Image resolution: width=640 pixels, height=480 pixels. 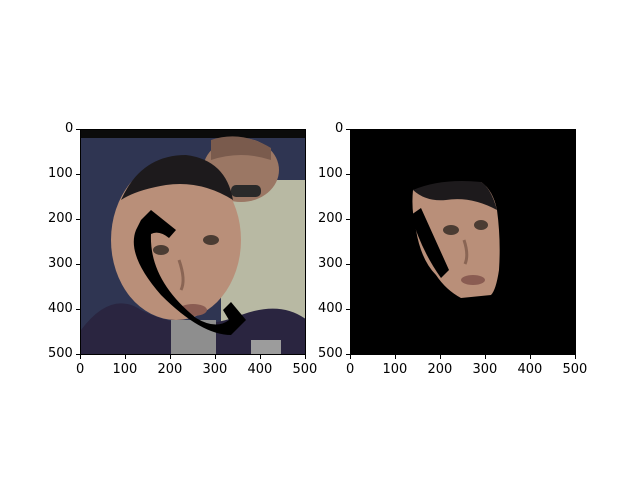 I want to click on right-x-tick-label: 500, so click(x=575, y=369).